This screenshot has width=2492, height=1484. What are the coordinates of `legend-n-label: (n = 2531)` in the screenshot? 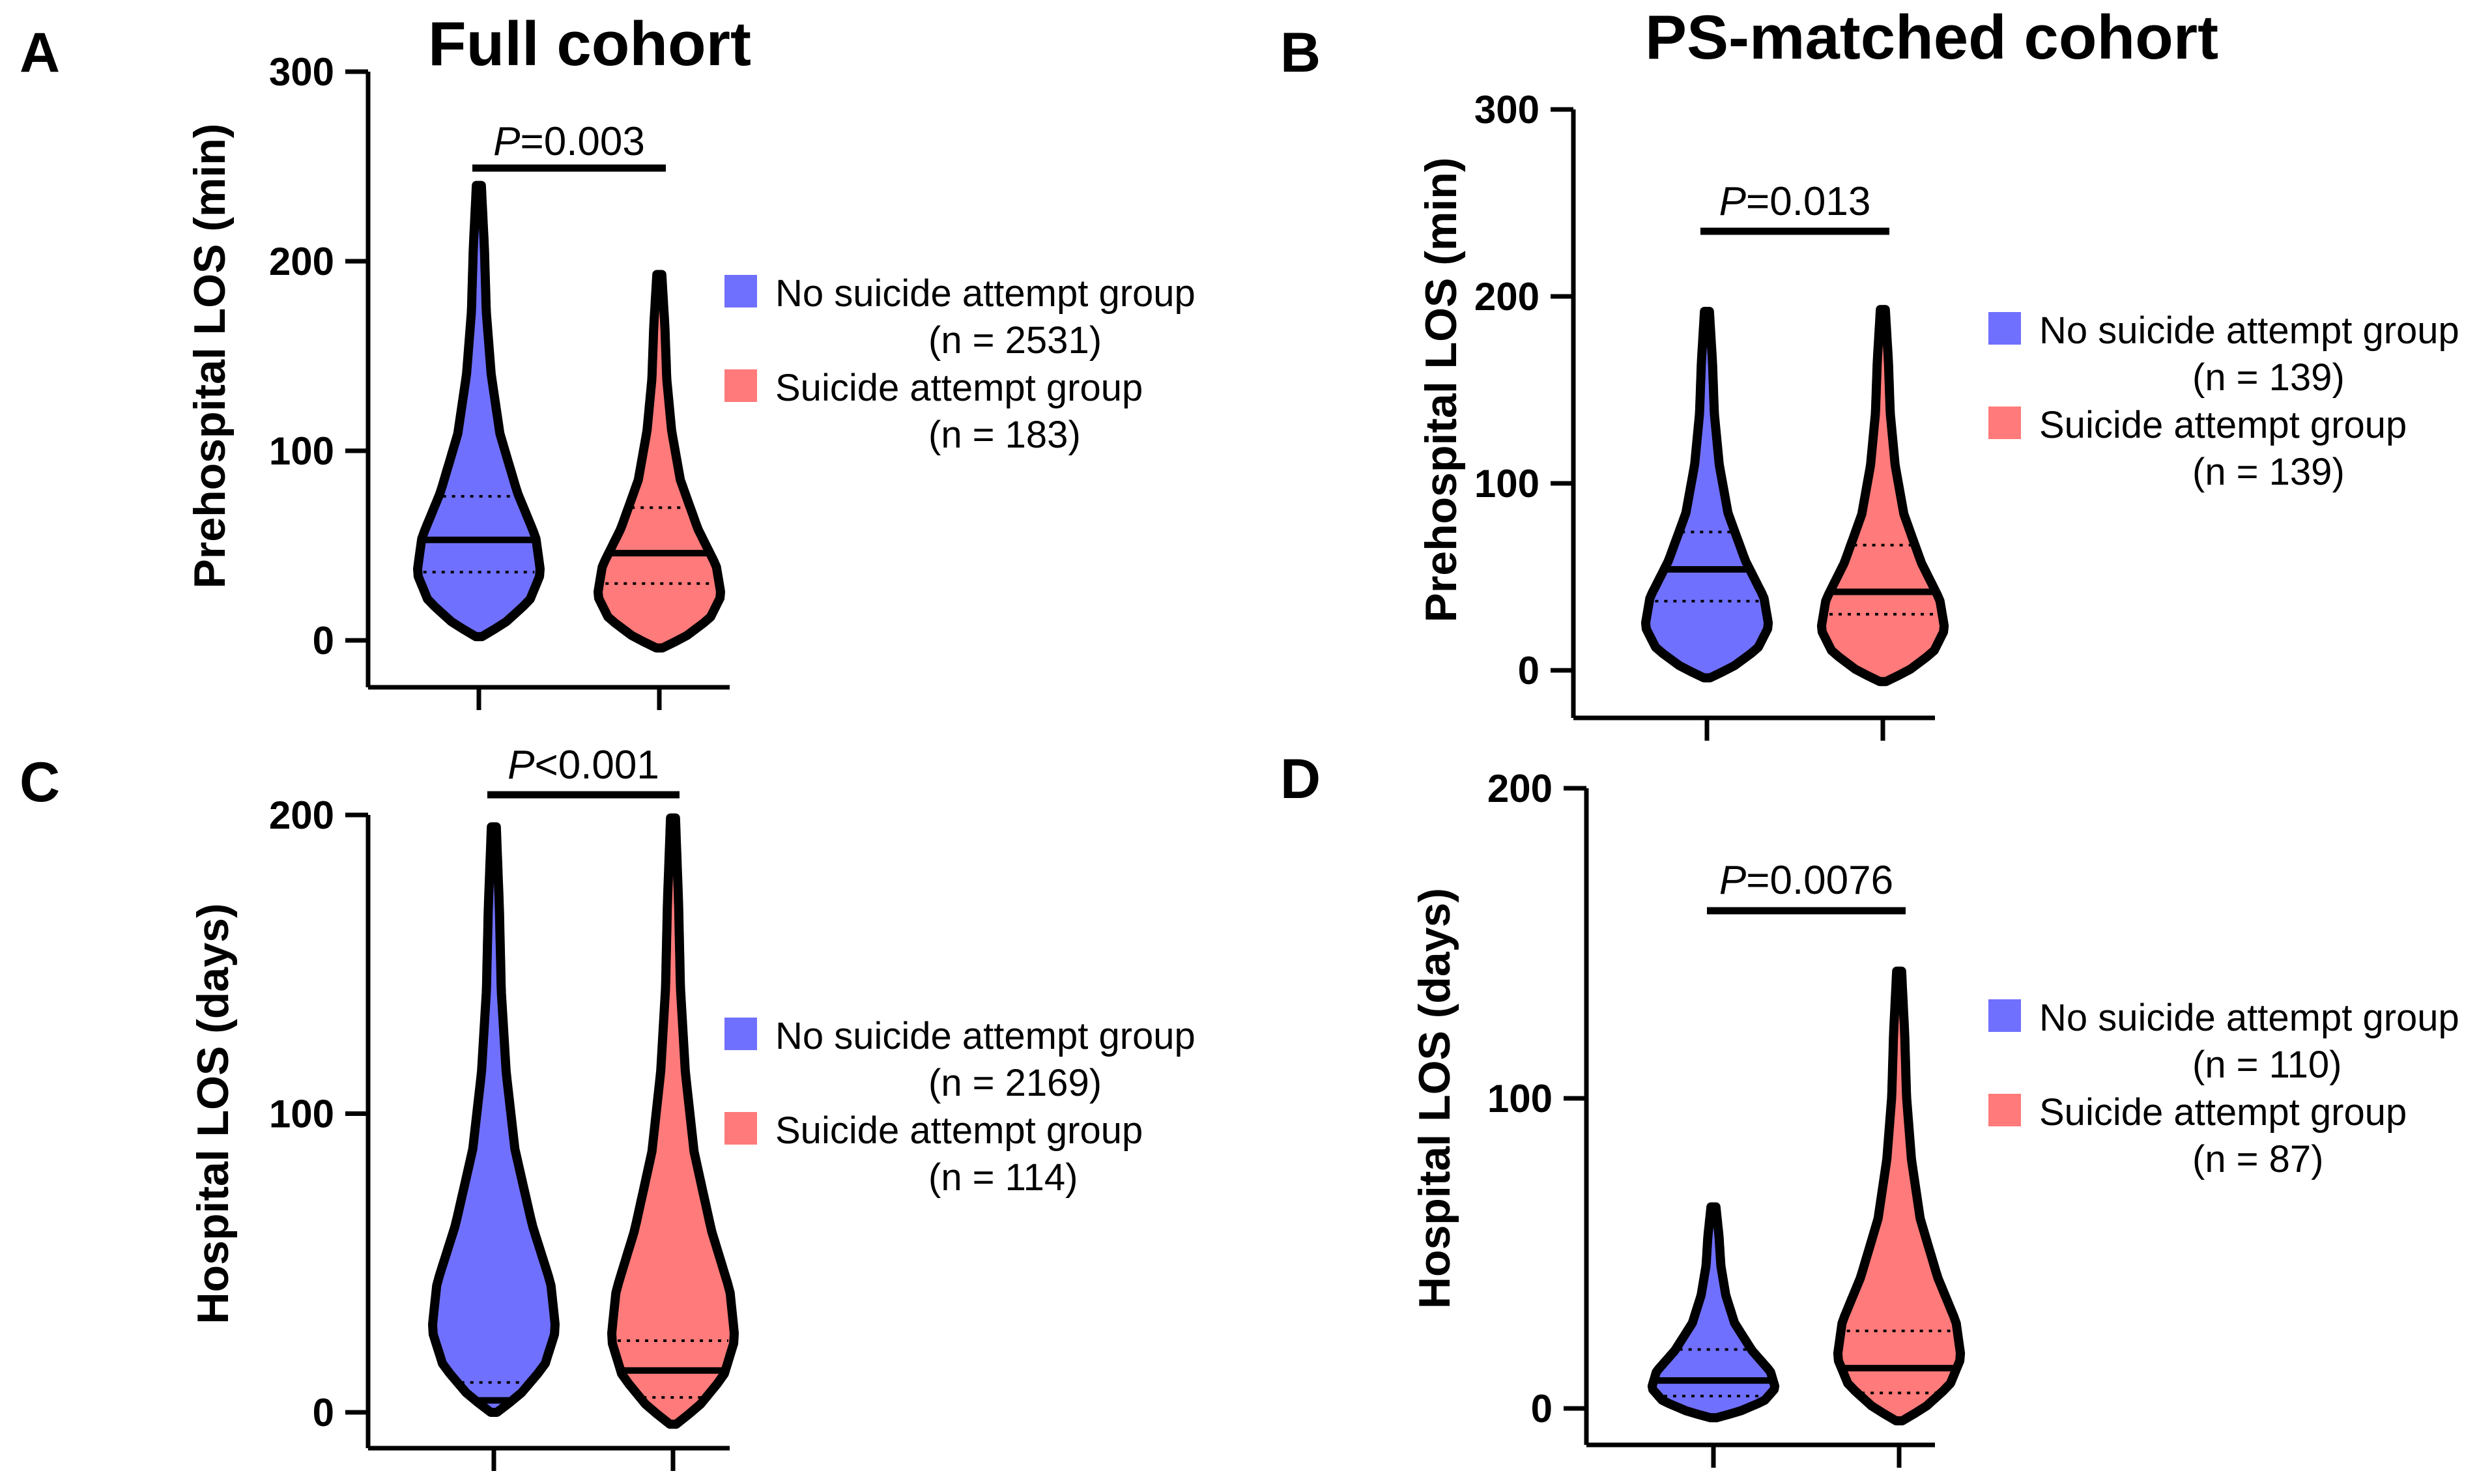 It's located at (1015, 340).